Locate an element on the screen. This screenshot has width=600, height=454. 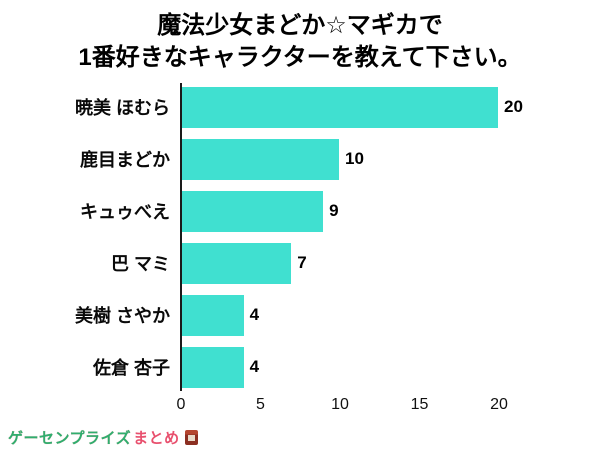
bar-row: 美樹 さやか 4 is located at coordinates (298, 315).